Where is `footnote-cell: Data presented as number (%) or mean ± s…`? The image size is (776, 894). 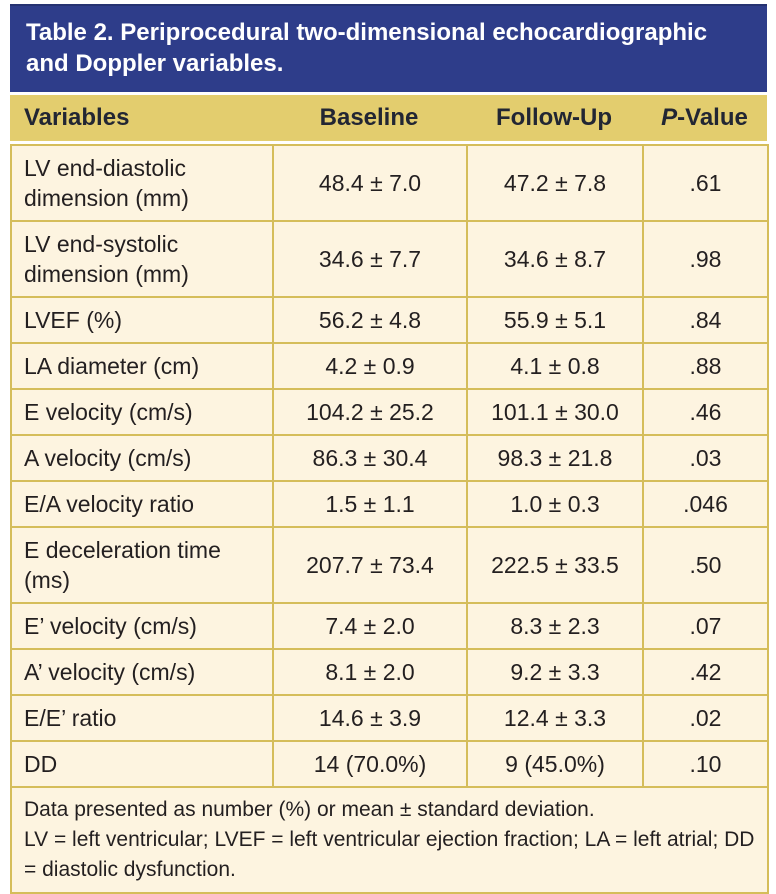
footnote-cell: Data presented as number (%) or mean ± s… is located at coordinates (389, 840).